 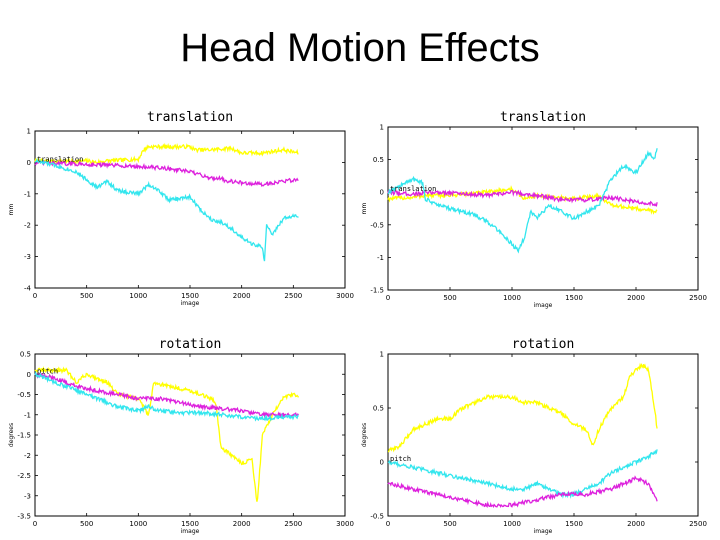 What do you see at coordinates (28, 289) in the screenshot?
I see `y-tick-label: -4` at bounding box center [28, 289].